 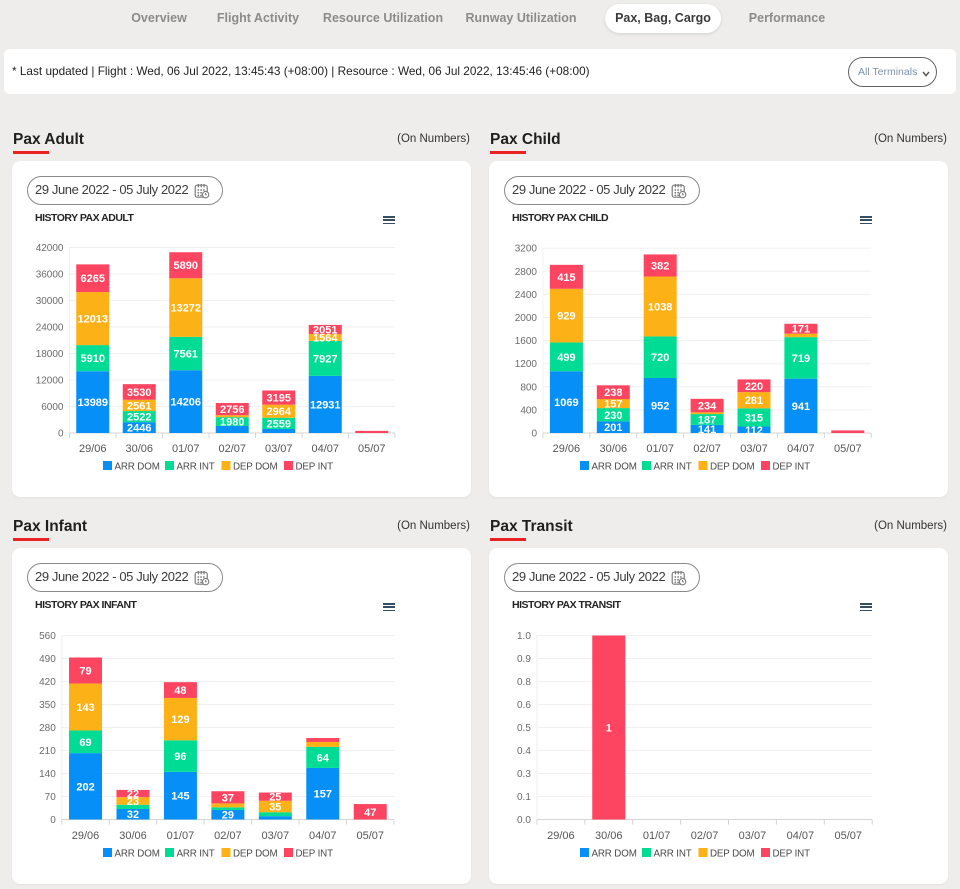 What do you see at coordinates (370, 813) in the screenshot?
I see `svg-text: 47` at bounding box center [370, 813].